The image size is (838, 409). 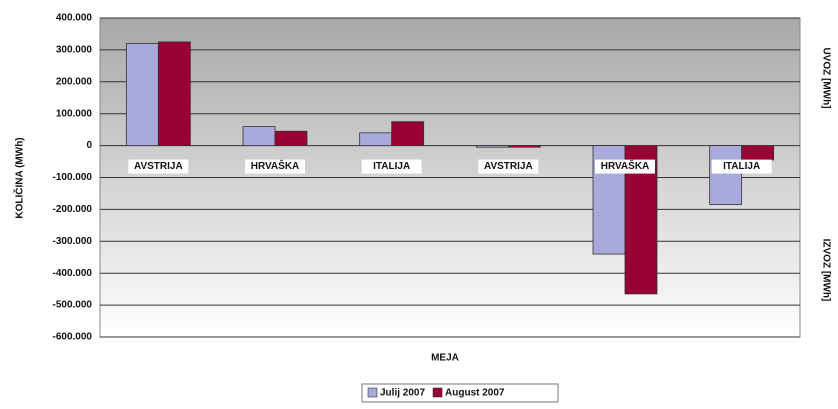 What do you see at coordinates (74, 18) in the screenshot?
I see `y-tick-label: 400.000` at bounding box center [74, 18].